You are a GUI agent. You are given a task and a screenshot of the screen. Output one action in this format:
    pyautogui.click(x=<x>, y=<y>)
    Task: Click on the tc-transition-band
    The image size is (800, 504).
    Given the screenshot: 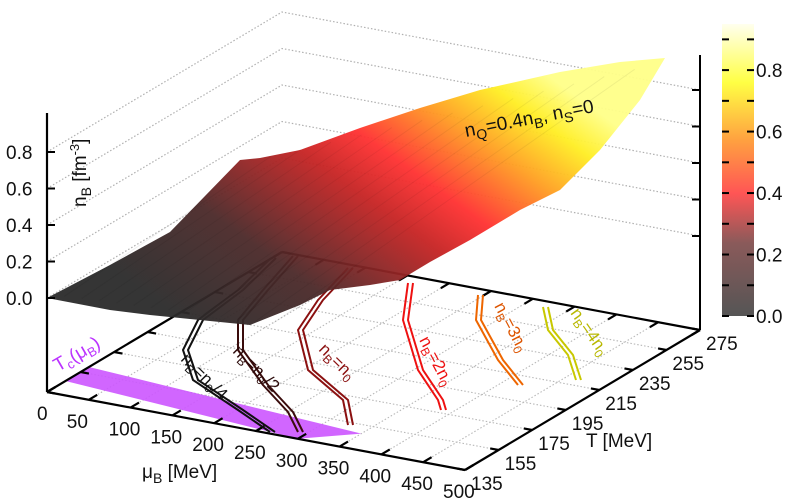 What is the action you would take?
    pyautogui.click(x=213, y=403)
    